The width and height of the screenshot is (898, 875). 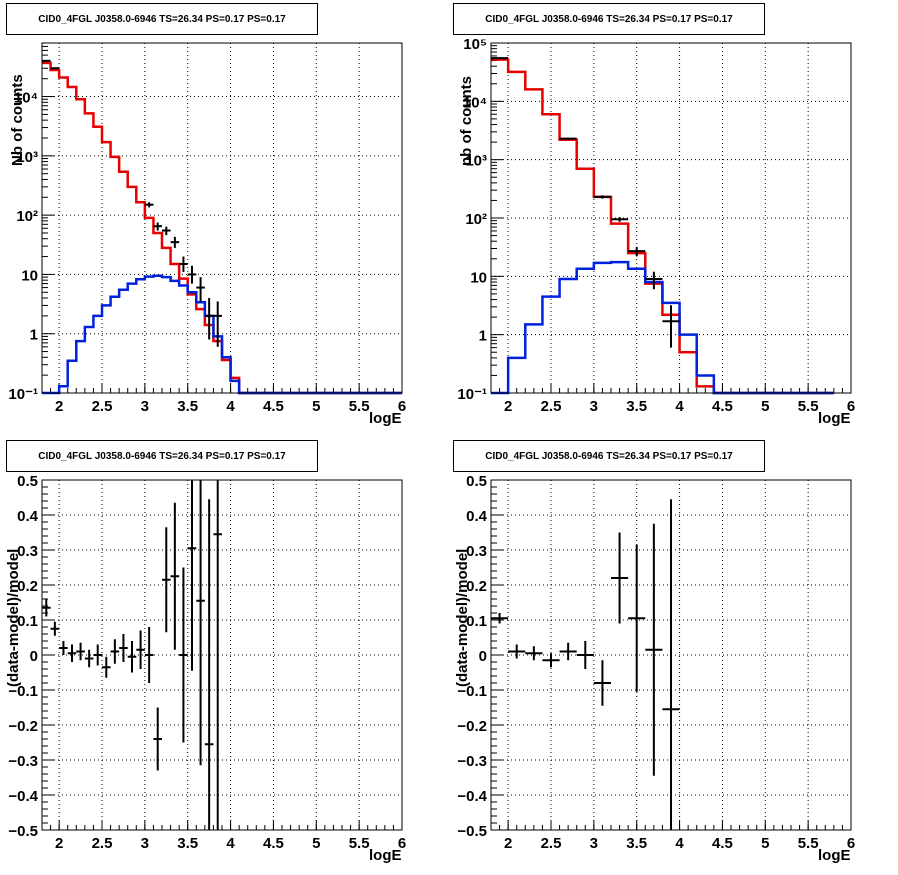 I want to click on y-axis-label: Nb of counts, so click(x=17, y=120).